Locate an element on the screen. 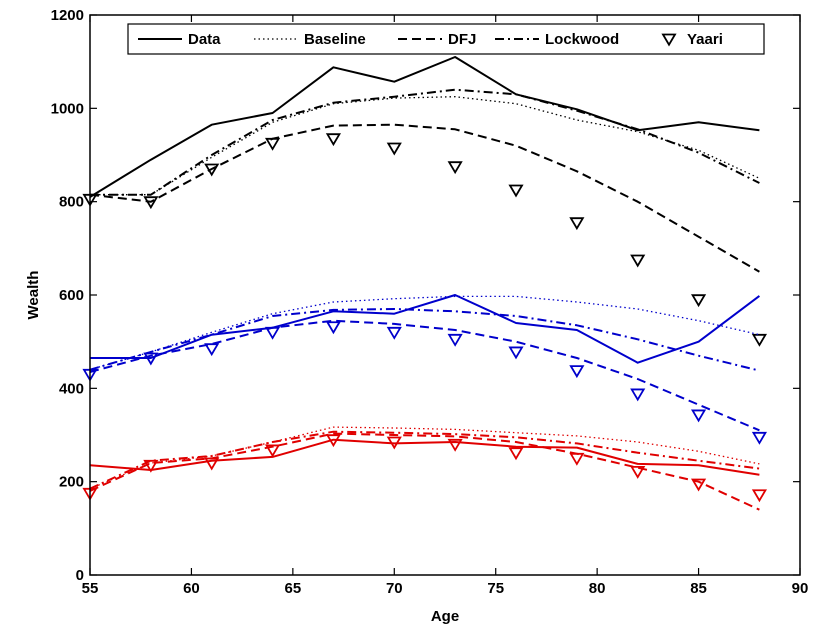 This screenshot has height=628, width=815. legend-label: Data is located at coordinates (204, 39).